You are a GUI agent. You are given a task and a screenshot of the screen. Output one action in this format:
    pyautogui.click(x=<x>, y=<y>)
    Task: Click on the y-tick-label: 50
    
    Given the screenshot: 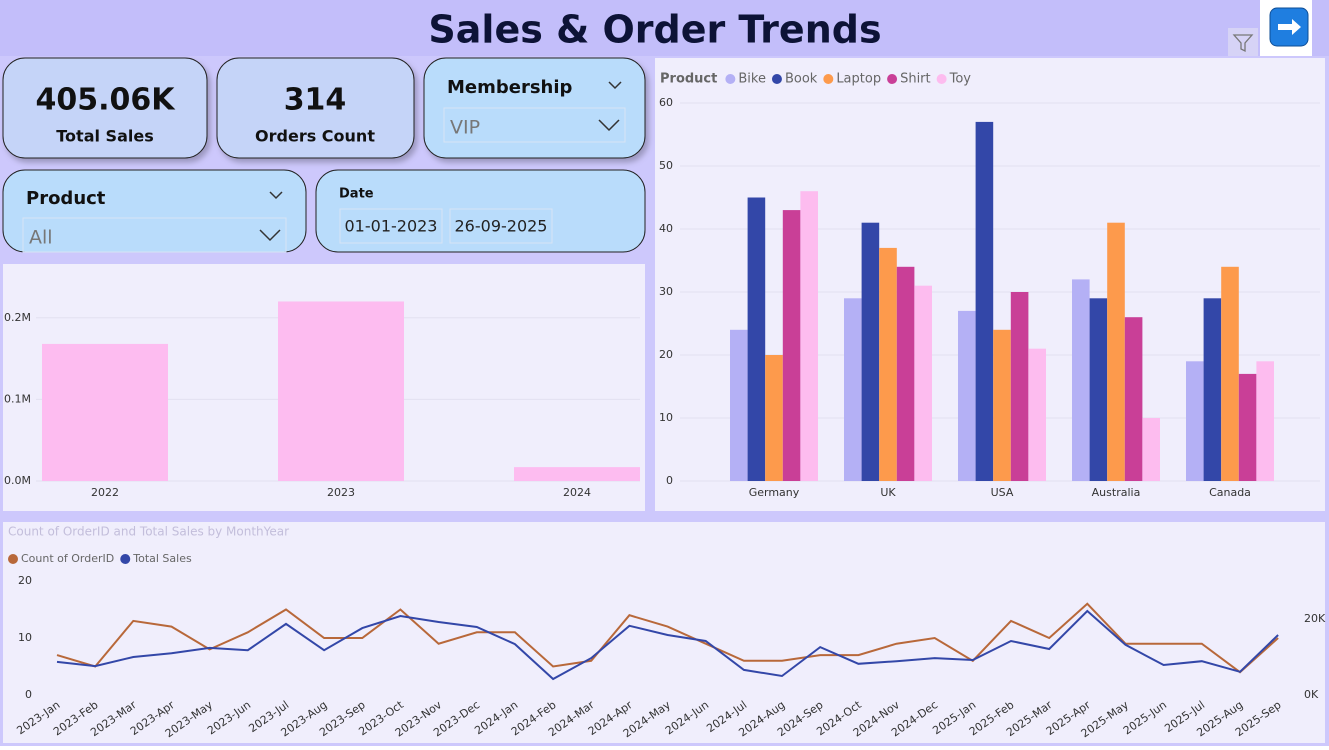 What is the action you would take?
    pyautogui.click(x=666, y=165)
    